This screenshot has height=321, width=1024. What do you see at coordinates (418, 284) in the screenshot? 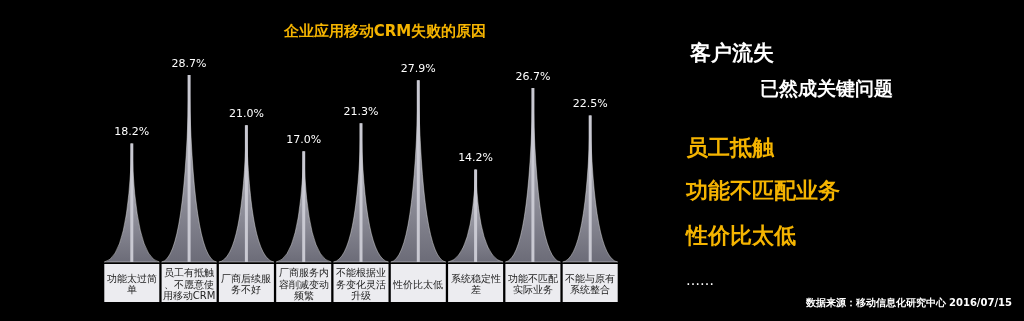
I see `x-tick-label: 性价比太低` at bounding box center [418, 284].